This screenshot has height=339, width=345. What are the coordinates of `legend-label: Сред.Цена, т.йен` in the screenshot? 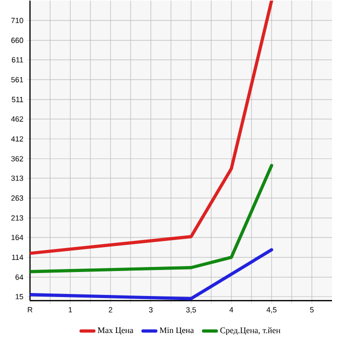 It's located at (250, 331).